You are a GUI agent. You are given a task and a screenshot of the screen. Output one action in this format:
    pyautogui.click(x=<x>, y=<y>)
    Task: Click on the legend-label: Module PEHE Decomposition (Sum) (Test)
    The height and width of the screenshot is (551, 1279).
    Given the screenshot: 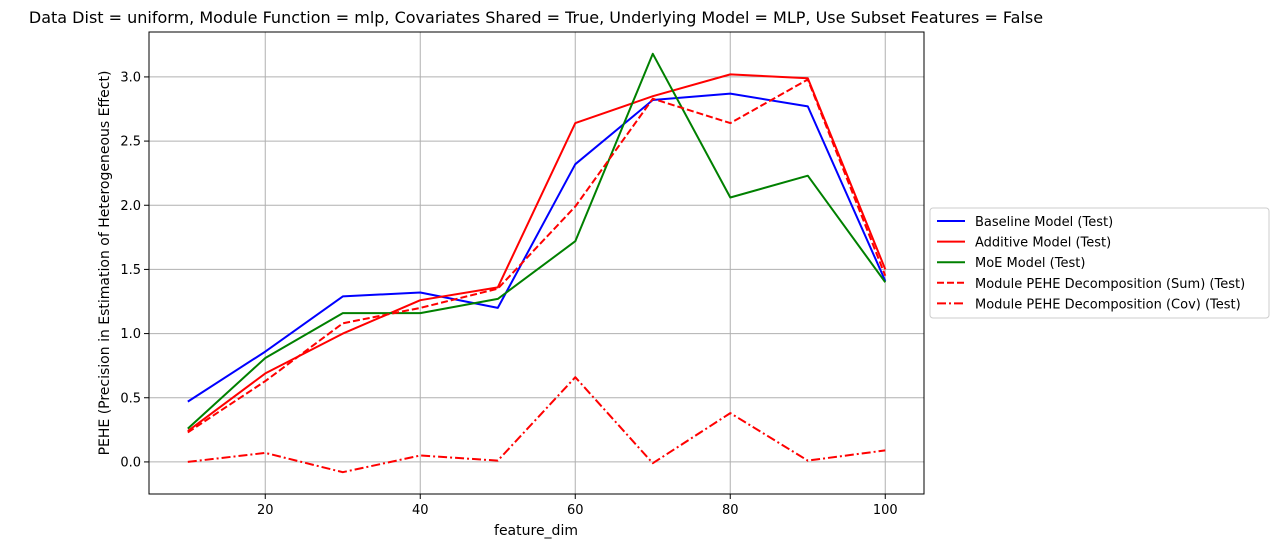 What is the action you would take?
    pyautogui.click(x=1110, y=284)
    